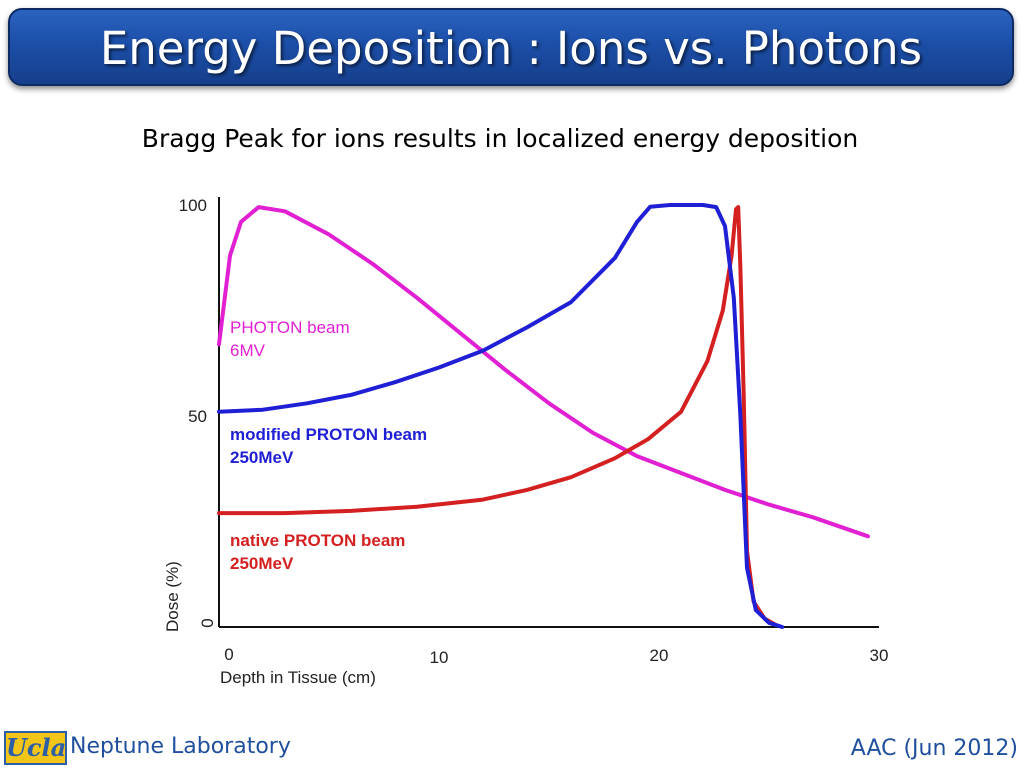 The height and width of the screenshot is (768, 1024). I want to click on y-tick-label-100: 100, so click(193, 205).